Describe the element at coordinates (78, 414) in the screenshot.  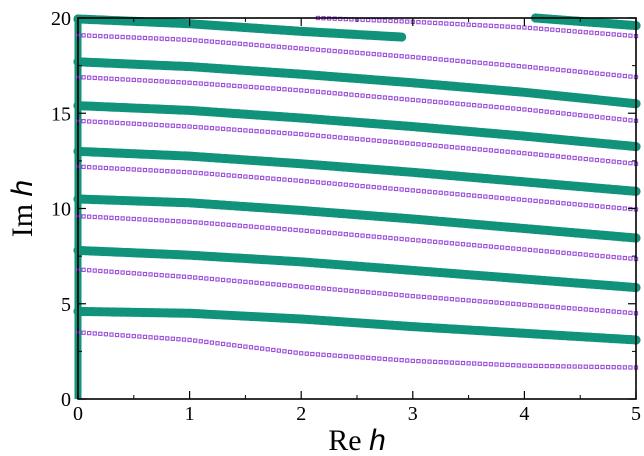
I see `x-tick-label: 0` at that location.